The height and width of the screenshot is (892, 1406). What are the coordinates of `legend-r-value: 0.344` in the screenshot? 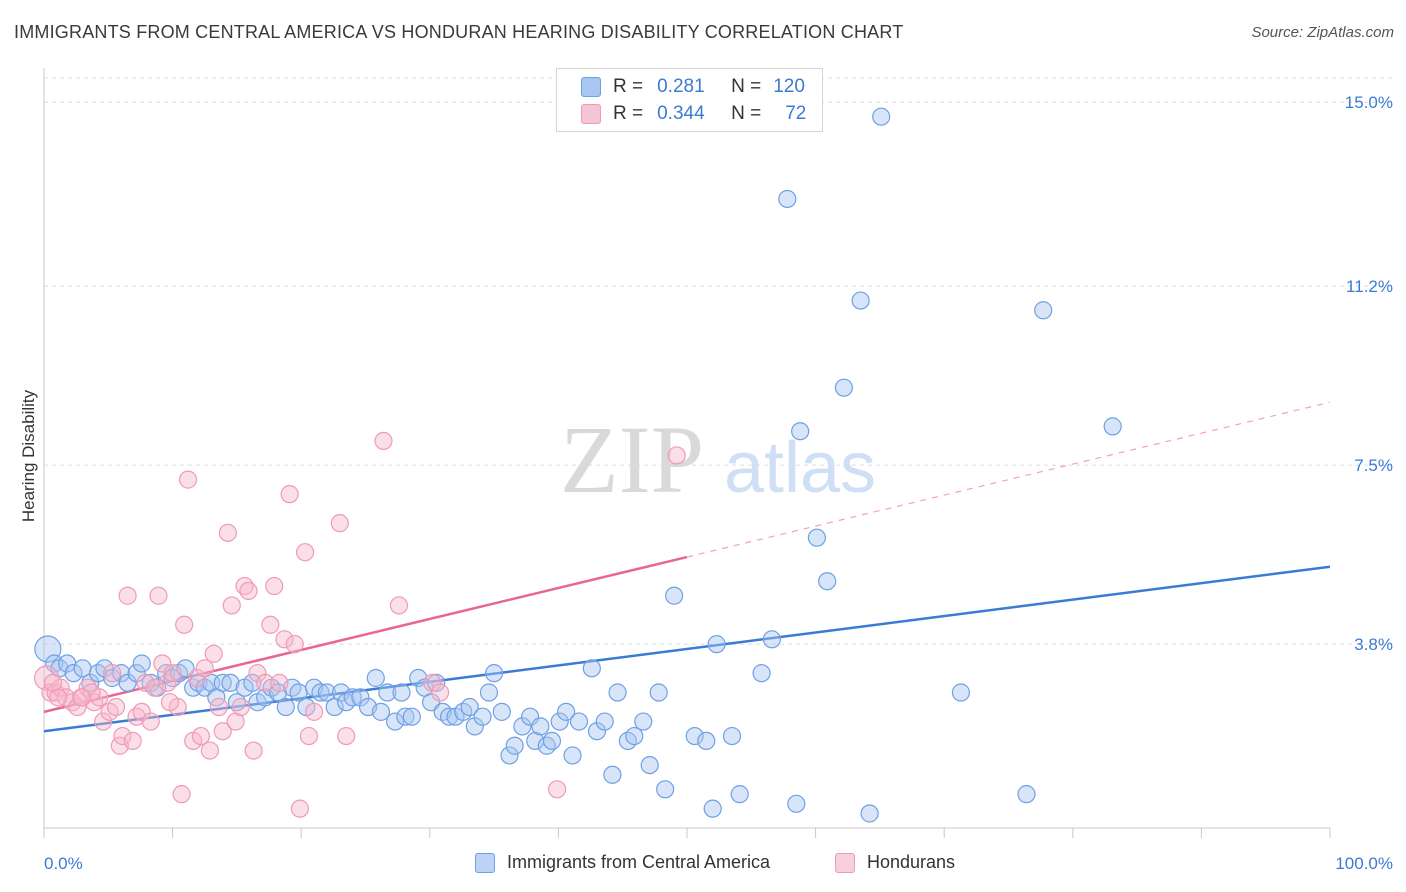 It's located at (681, 113).